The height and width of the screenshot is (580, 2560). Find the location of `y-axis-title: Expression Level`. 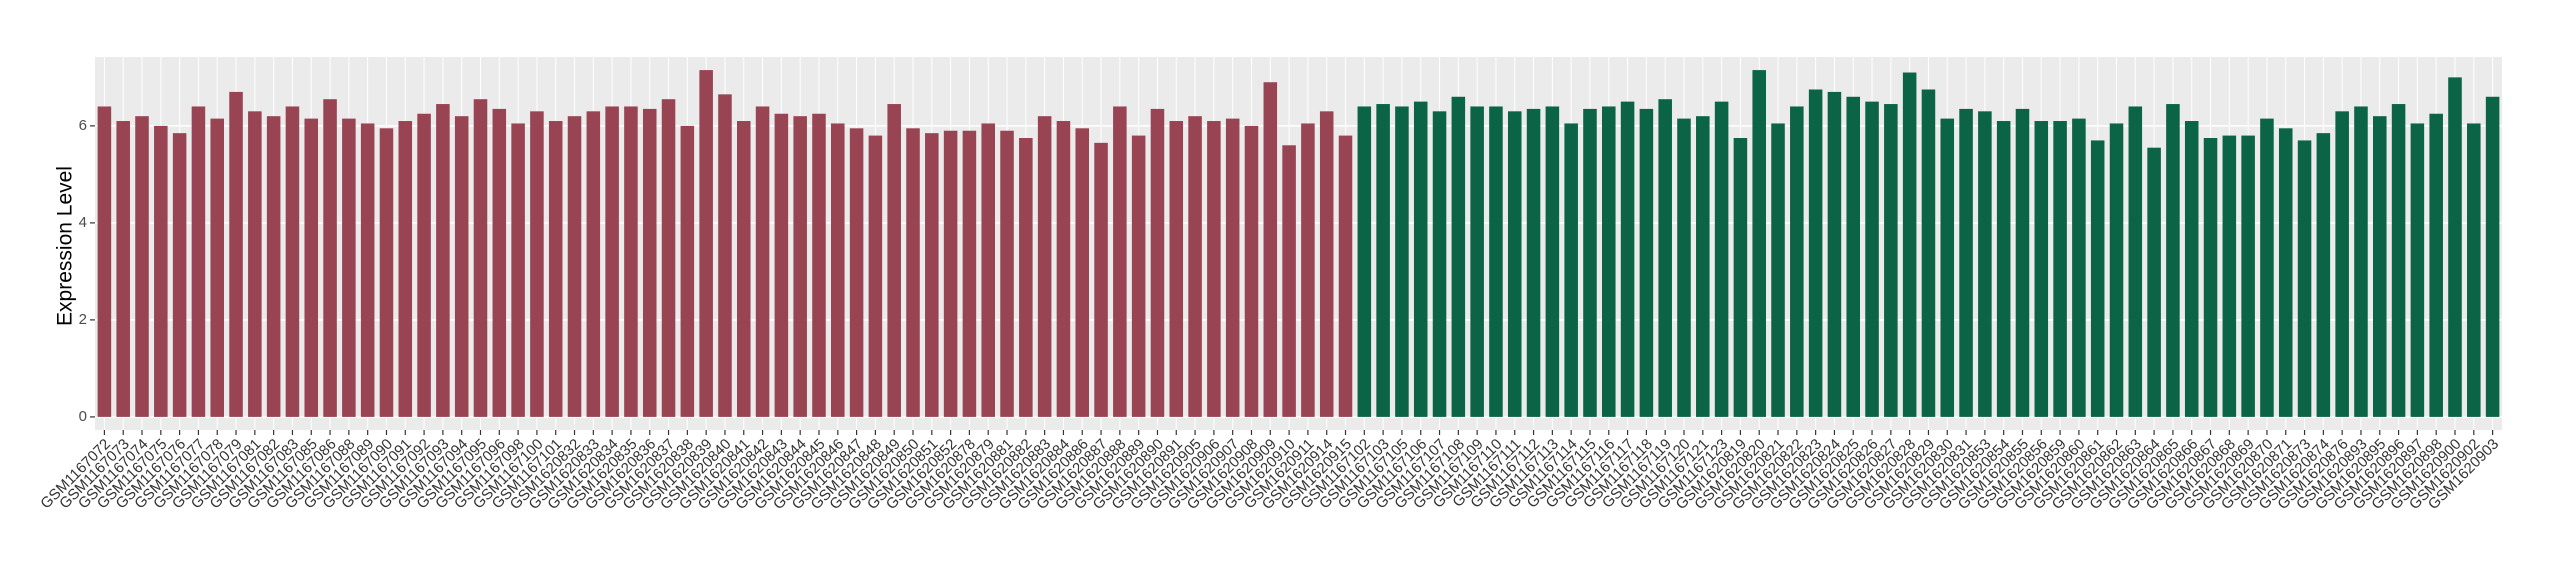

y-axis-title: Expression Level is located at coordinates (65, 246).